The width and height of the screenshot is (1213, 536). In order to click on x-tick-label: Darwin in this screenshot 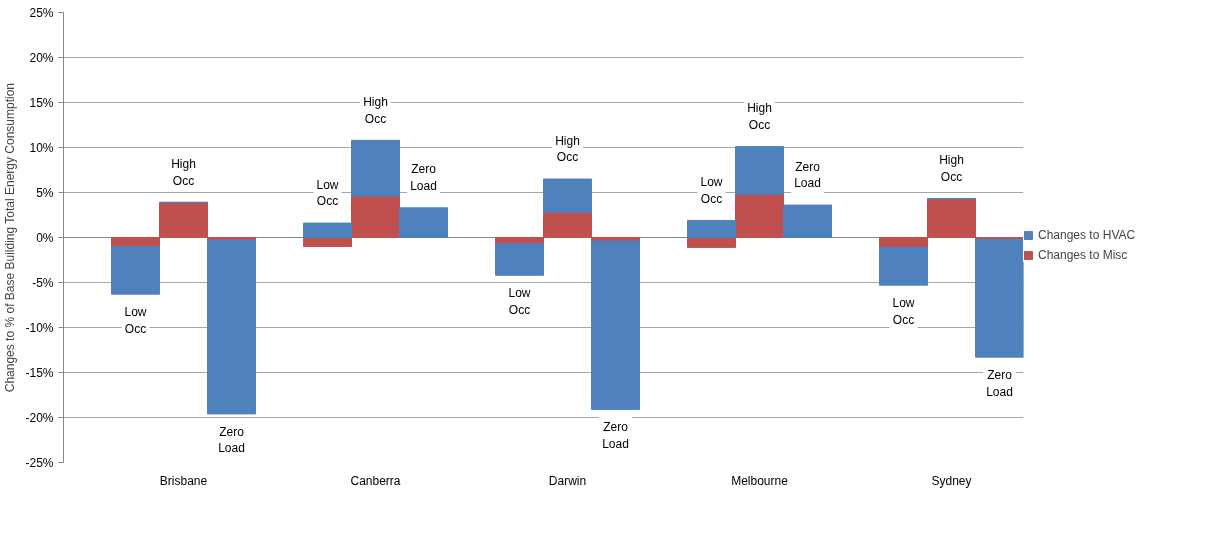, I will do `click(567, 480)`.